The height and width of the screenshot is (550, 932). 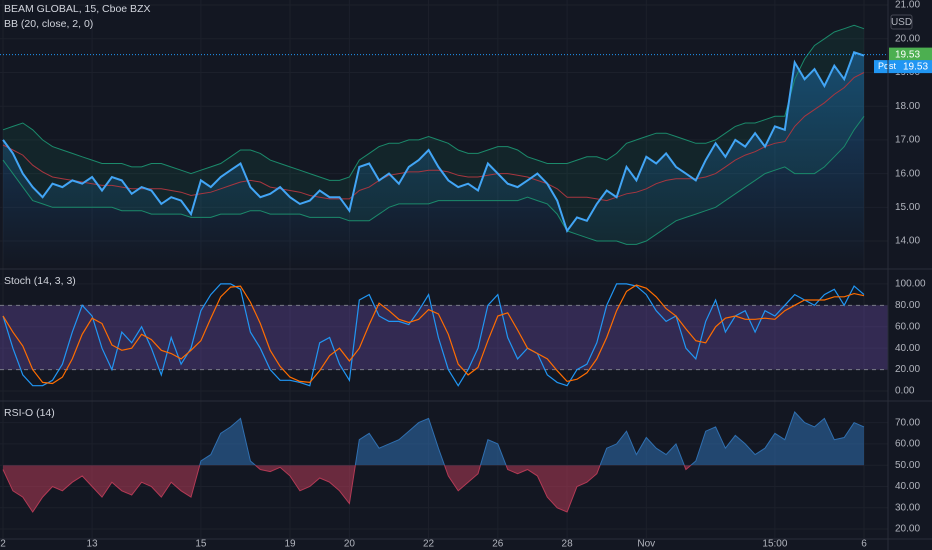 I want to click on x-tick-label: 19, so click(x=290, y=544).